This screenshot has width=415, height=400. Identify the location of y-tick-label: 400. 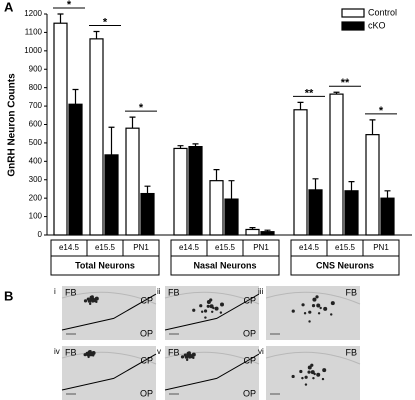
(36, 160).